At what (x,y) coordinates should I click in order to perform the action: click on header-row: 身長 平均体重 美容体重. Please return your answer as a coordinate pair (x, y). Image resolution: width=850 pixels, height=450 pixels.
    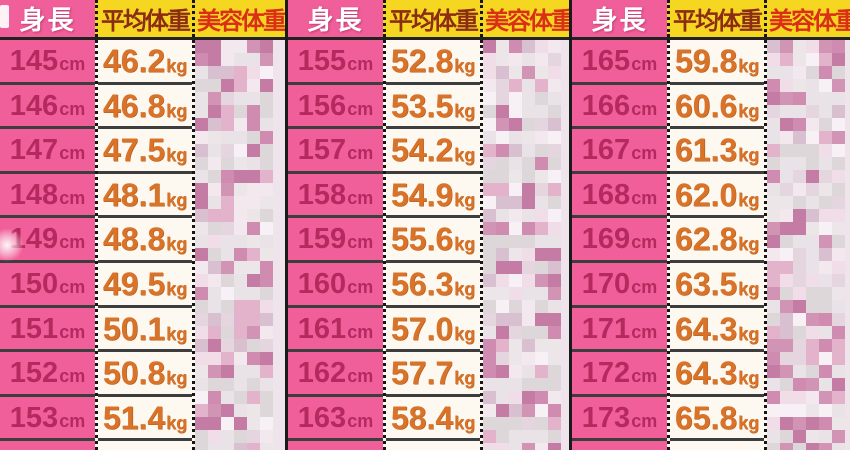
    Looking at the image, I should click on (142, 20).